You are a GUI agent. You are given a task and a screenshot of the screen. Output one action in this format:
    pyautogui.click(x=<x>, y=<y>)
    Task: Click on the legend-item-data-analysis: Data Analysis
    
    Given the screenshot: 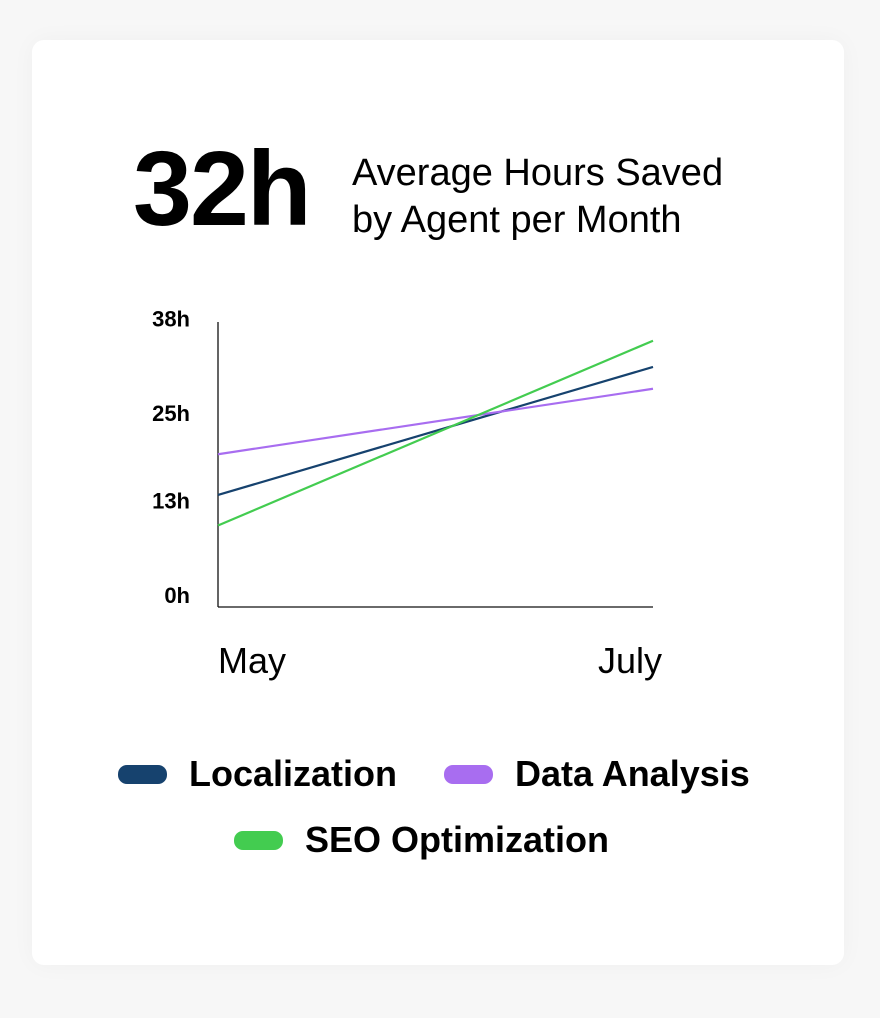 What is the action you would take?
    pyautogui.click(x=597, y=774)
    